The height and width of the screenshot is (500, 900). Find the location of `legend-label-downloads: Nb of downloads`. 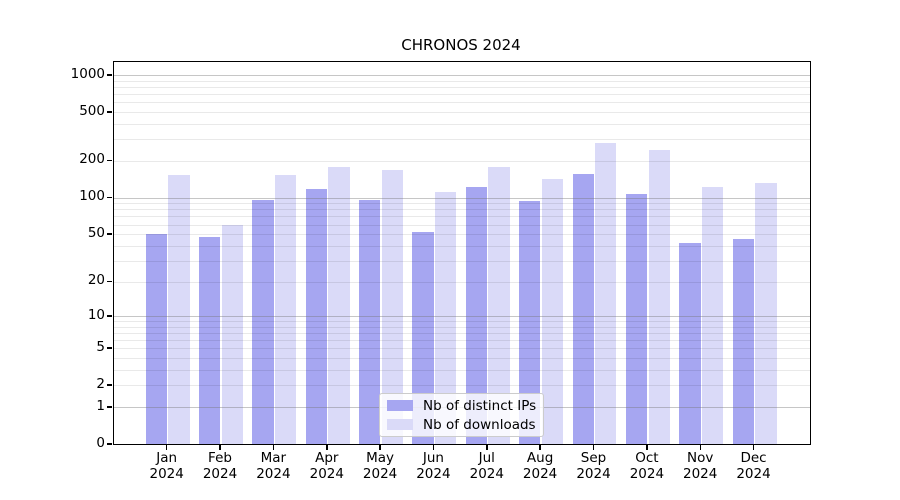

legend-label-downloads: Nb of downloads is located at coordinates (479, 424).